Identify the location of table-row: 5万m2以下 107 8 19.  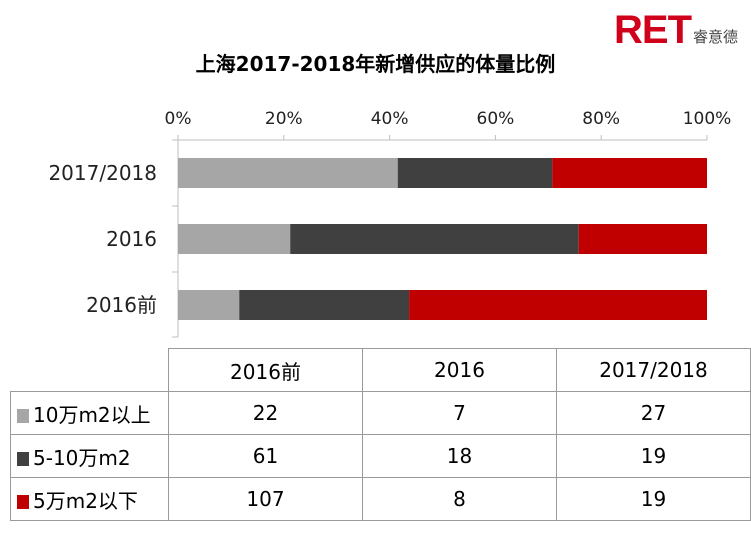
(380, 499).